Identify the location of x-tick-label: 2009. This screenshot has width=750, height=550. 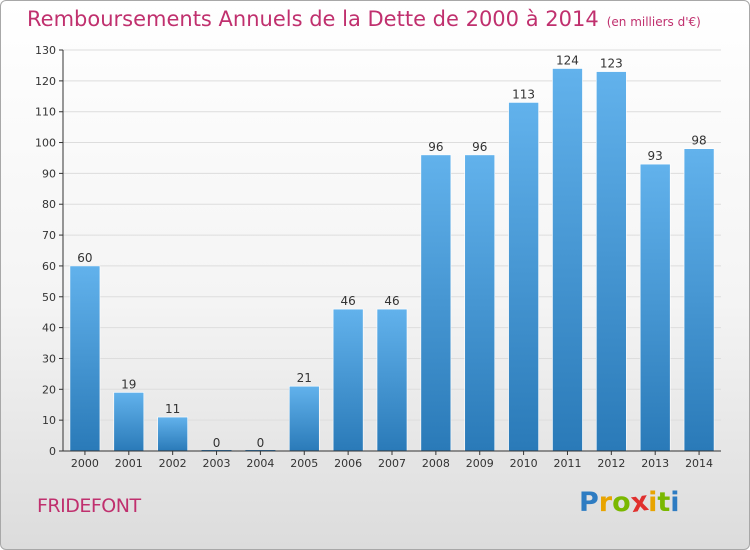
(480, 463).